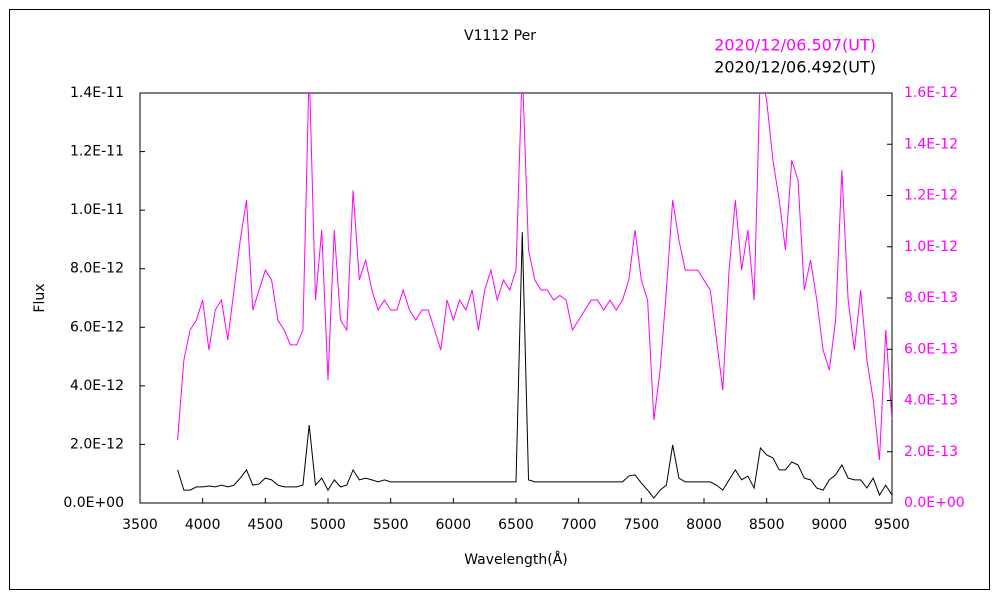  I want to click on x-tick-label: 8000, so click(704, 525).